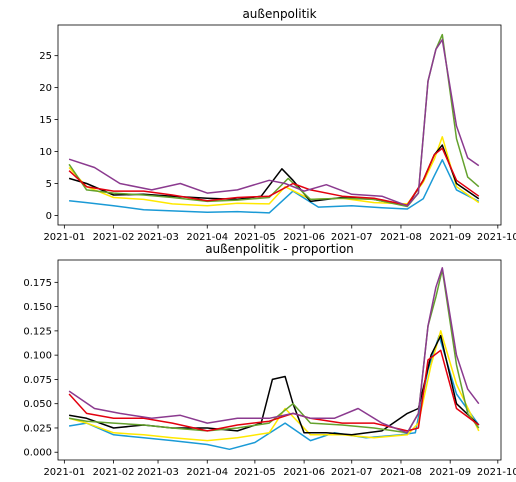  Describe the element at coordinates (49, 184) in the screenshot. I see `y-tick-label: 5` at that location.